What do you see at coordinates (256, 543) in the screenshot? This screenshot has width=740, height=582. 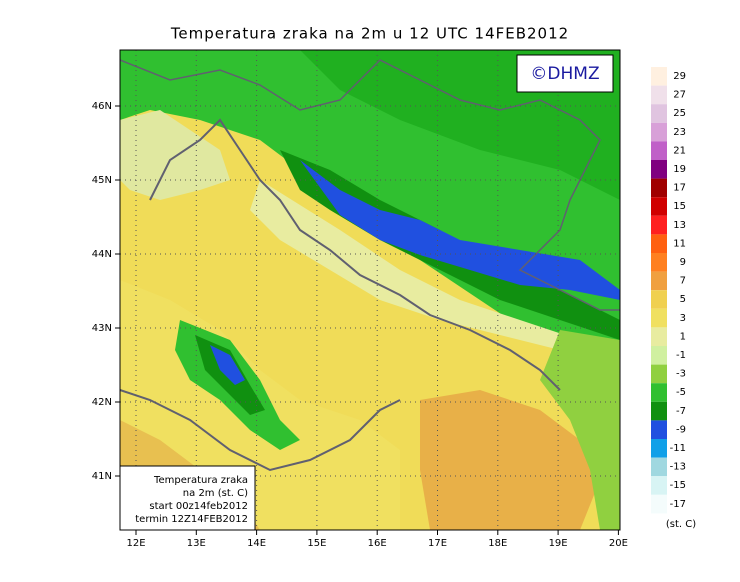 I see `lon-label: 14E` at bounding box center [256, 543].